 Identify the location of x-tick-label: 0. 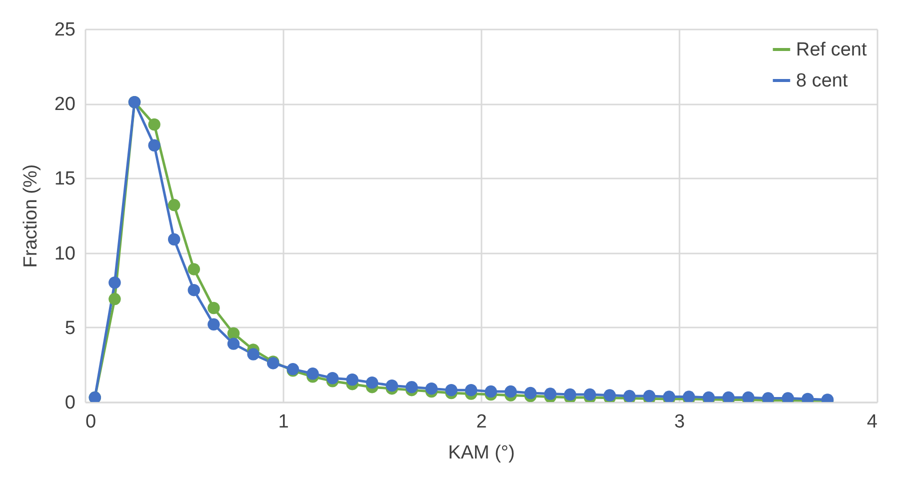
(91, 422).